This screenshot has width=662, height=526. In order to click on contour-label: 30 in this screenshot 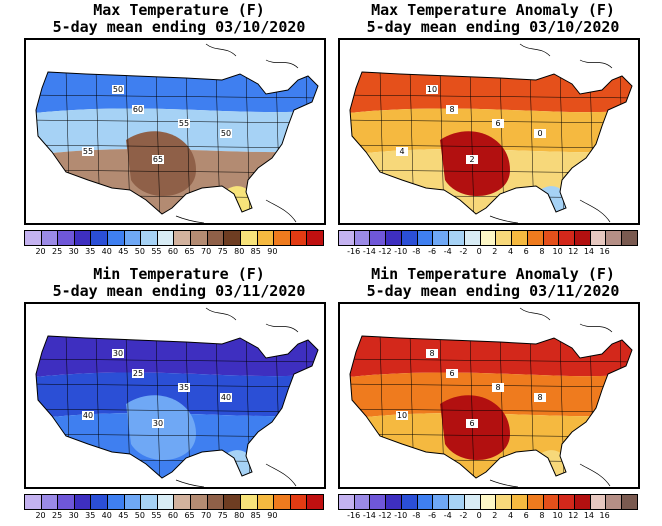, I will do `click(118, 353)`.